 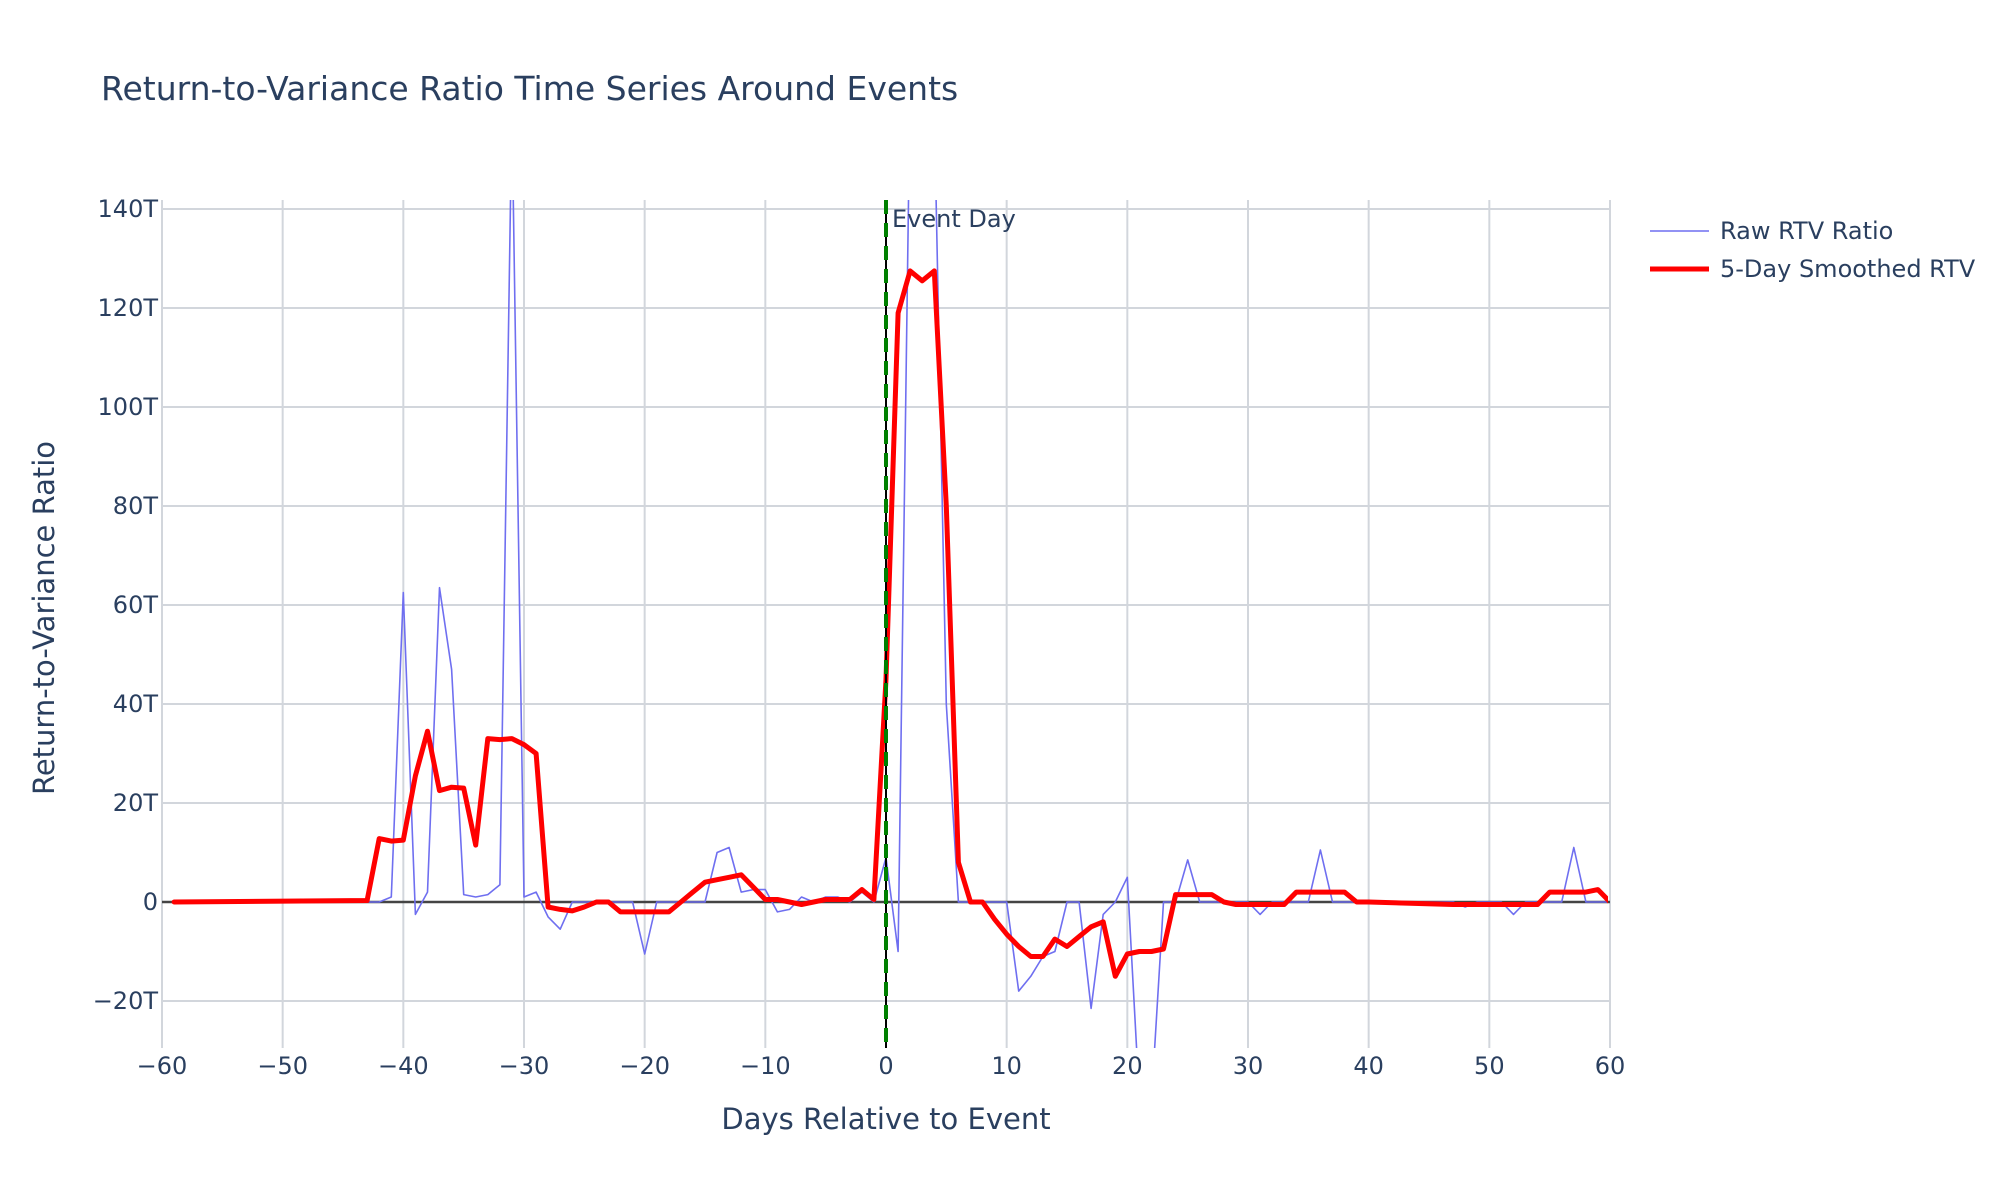 What do you see at coordinates (1610, 1066) in the screenshot?
I see `x-tick-label: 60` at bounding box center [1610, 1066].